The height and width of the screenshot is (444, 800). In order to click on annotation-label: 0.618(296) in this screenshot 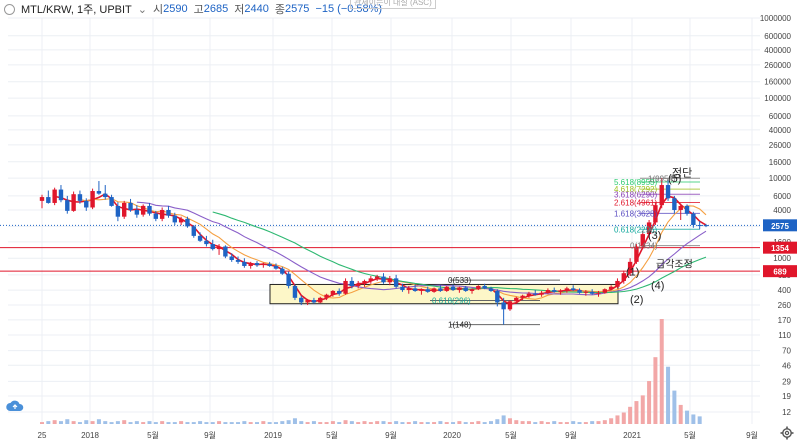, I will do `click(451, 301)`.